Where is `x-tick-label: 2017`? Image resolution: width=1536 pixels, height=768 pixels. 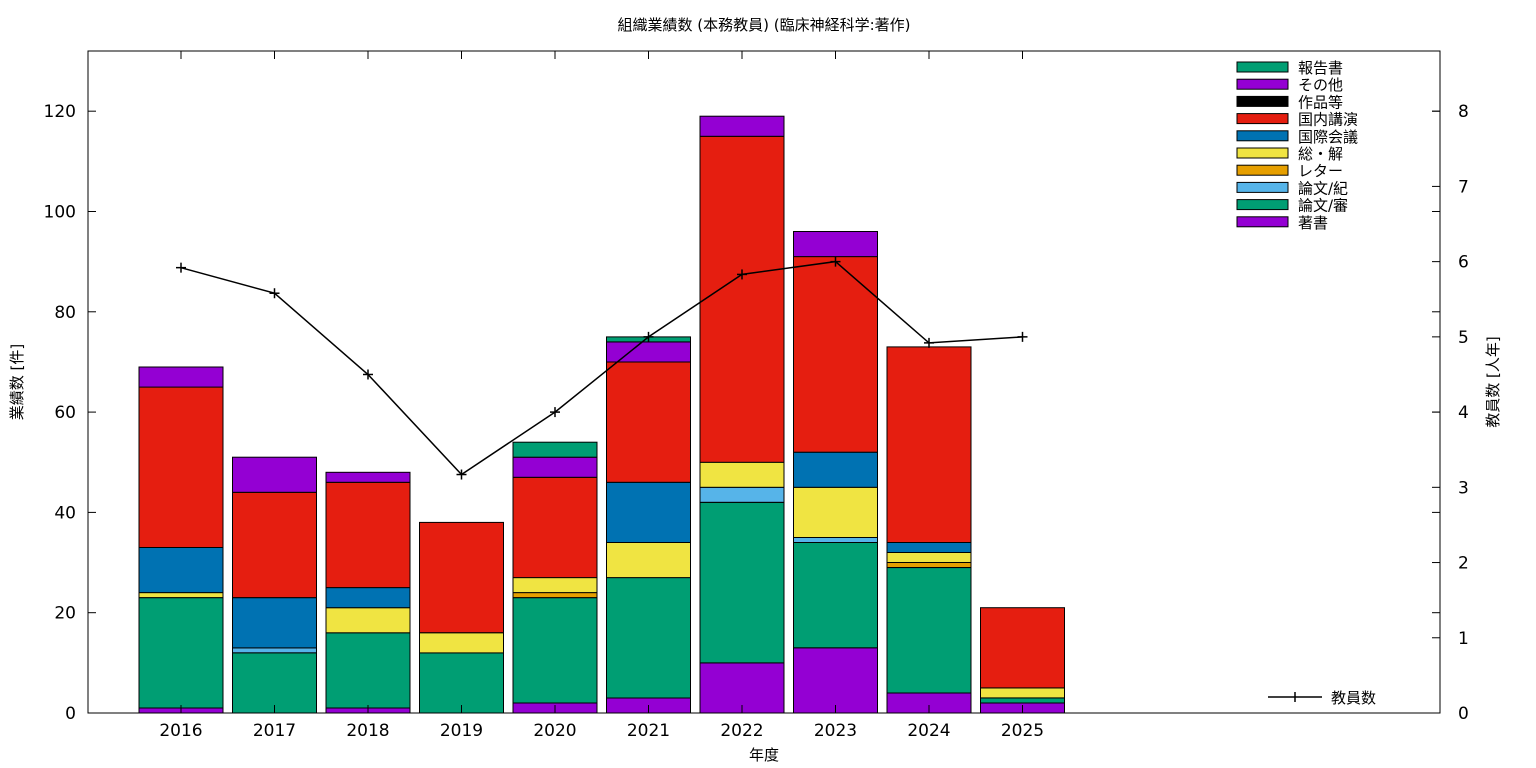
x-tick-label: 2017 is located at coordinates (274, 731).